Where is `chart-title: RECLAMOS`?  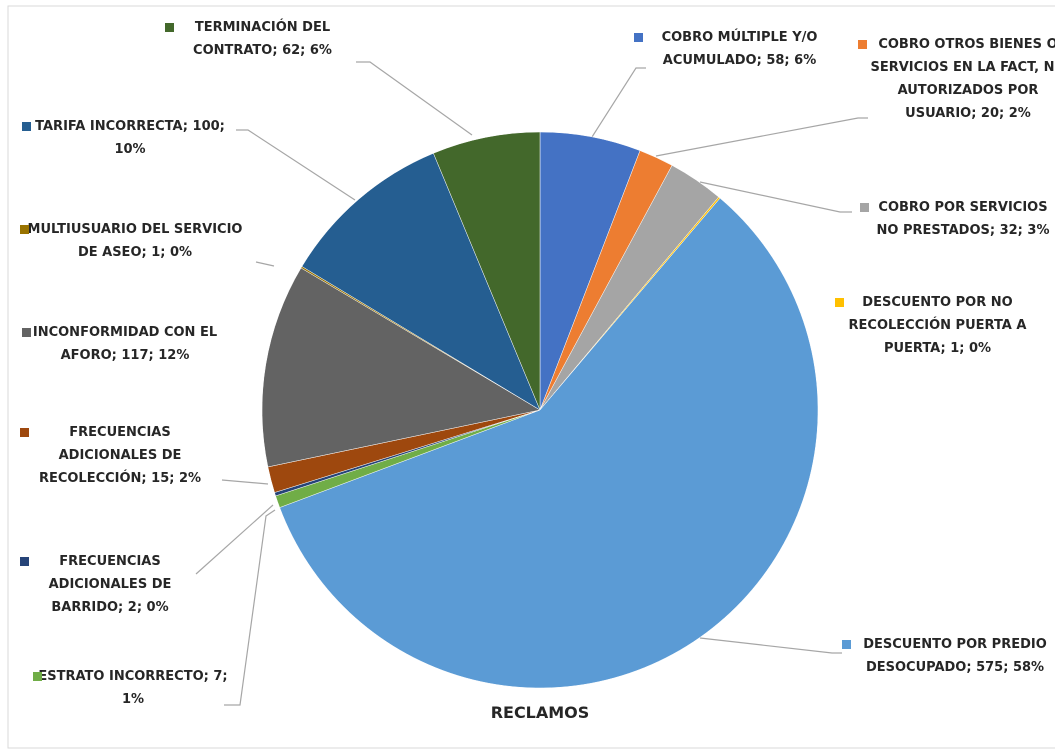 chart-title: RECLAMOS is located at coordinates (540, 712).